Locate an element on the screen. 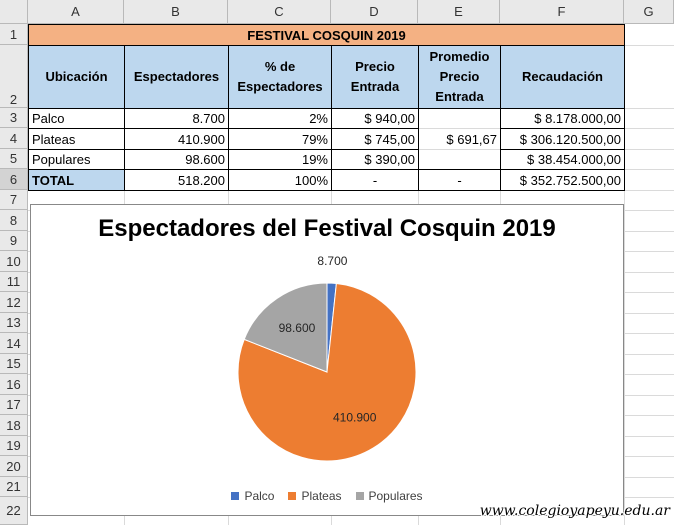  watermark-text: www.colegioyapeyu.edu.ar is located at coordinates (574, 511).